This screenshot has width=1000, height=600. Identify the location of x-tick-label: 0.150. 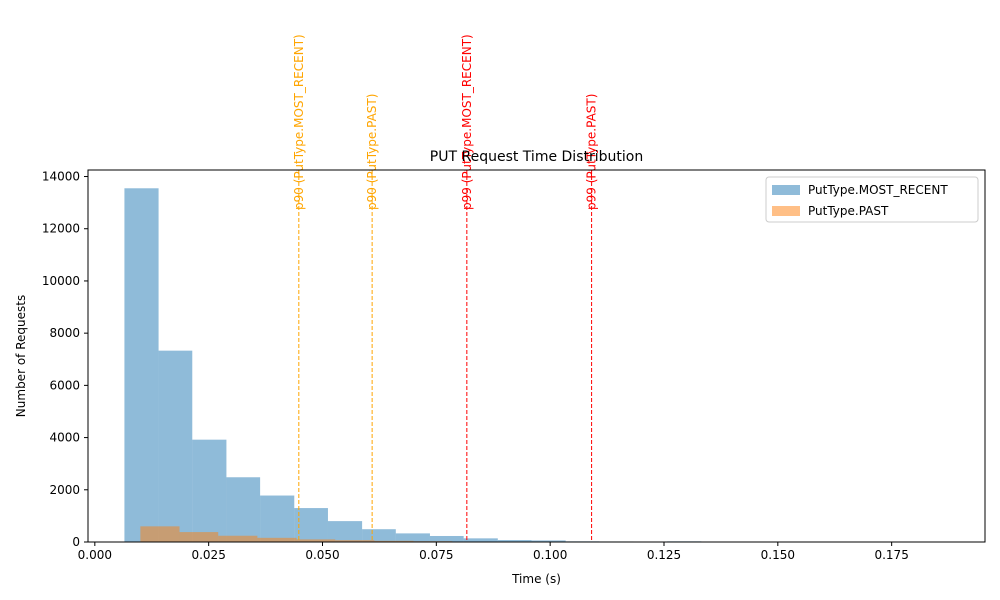
(778, 555).